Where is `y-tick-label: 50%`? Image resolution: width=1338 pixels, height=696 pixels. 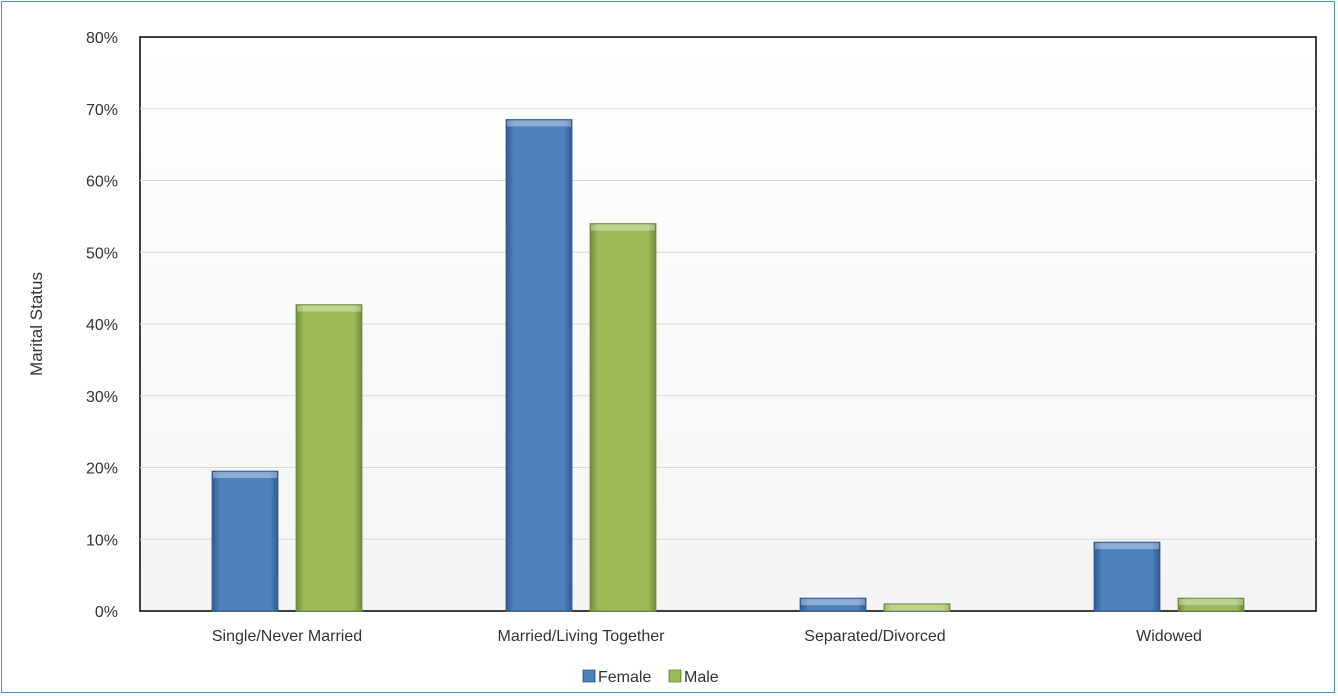
y-tick-label: 50% is located at coordinates (102, 253).